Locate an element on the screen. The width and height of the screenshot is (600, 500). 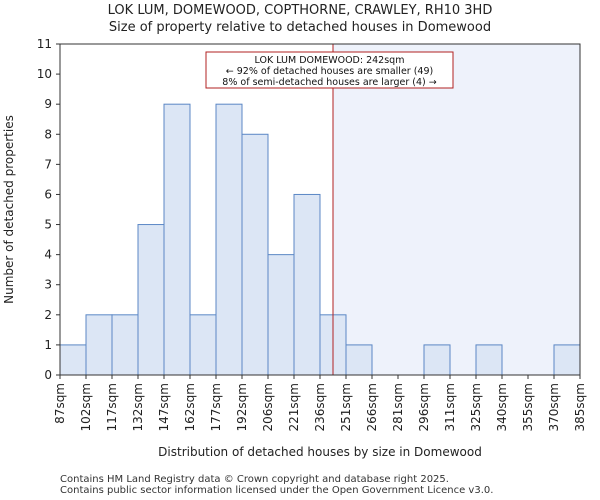
x-tick-label: 370sqm is located at coordinates (554, 407).